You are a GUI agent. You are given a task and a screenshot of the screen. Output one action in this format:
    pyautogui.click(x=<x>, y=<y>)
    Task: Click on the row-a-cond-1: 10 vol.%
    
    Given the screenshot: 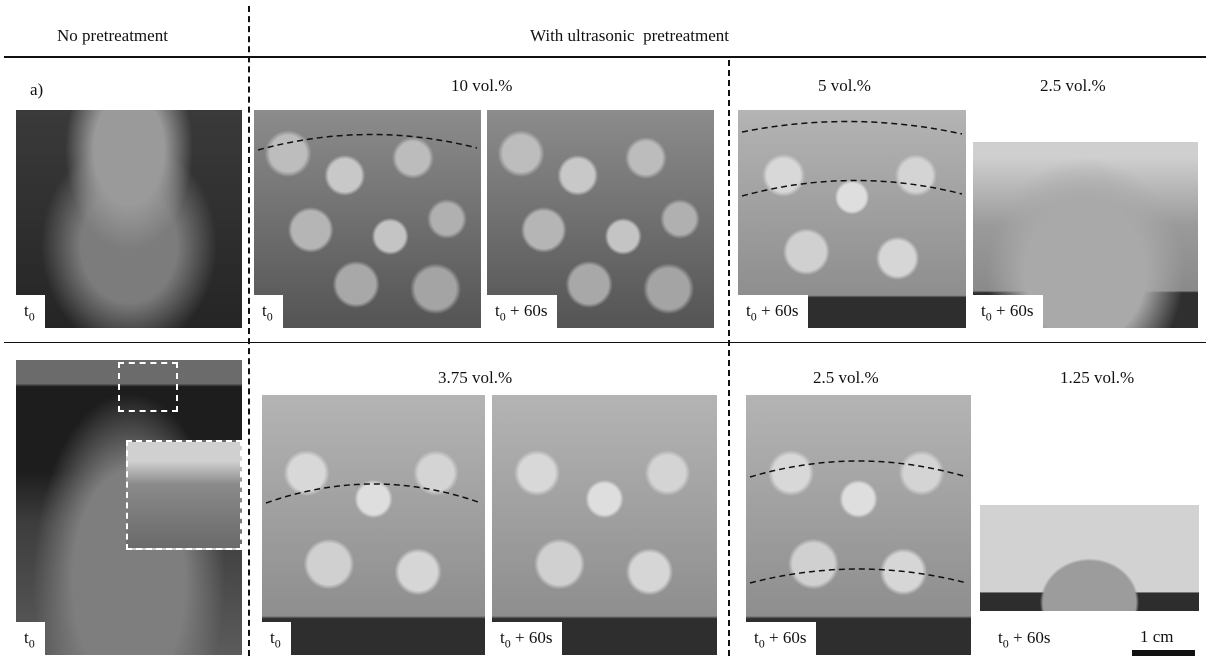 What is the action you would take?
    pyautogui.click(x=481, y=86)
    